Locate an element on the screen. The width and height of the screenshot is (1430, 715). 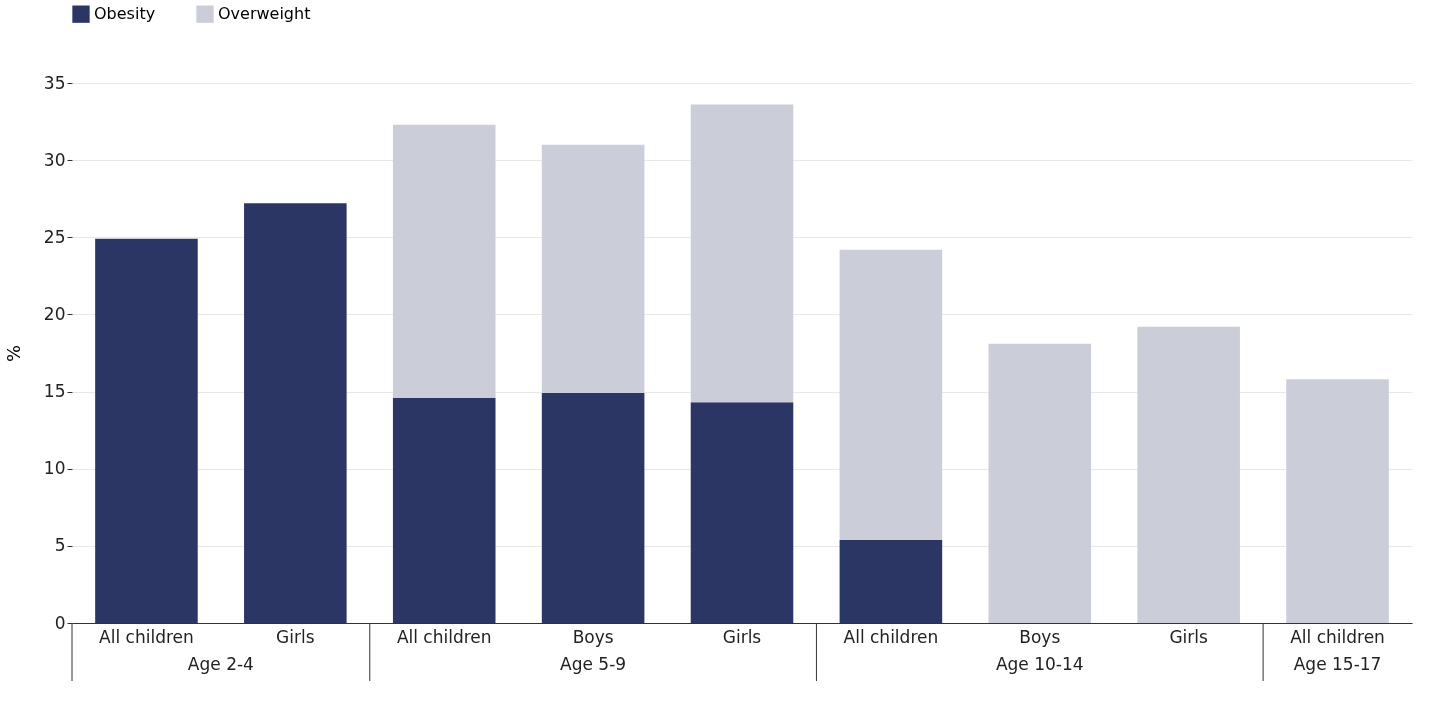
text: Age 15-17 is located at coordinates (1337, 664).